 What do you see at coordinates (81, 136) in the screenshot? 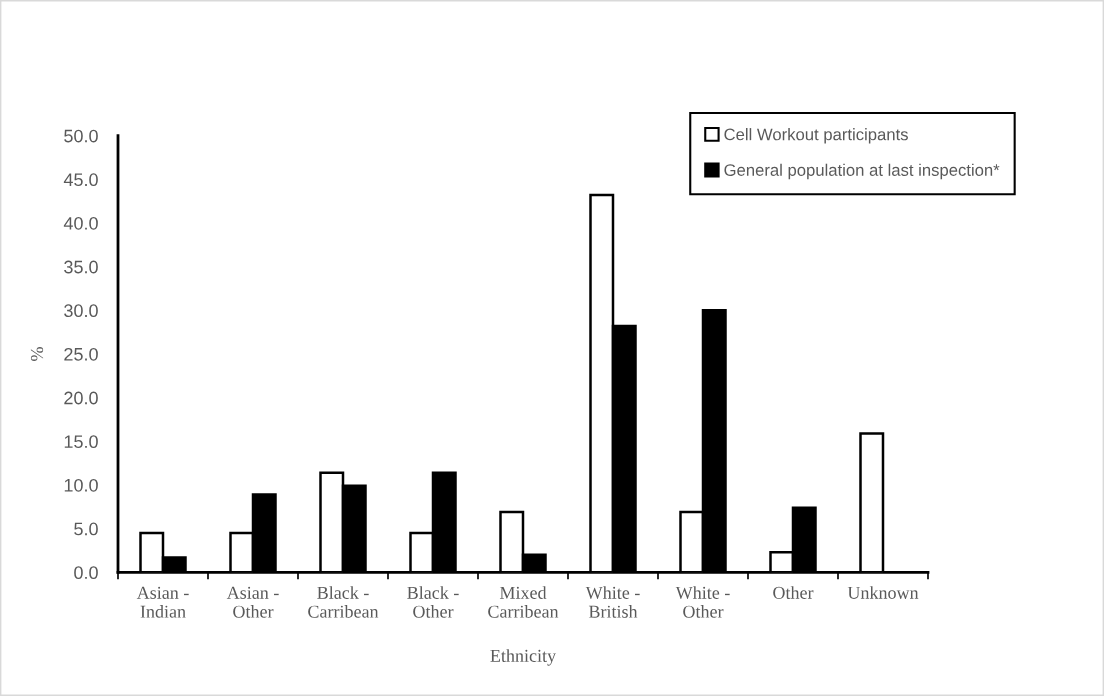
I see `y-tick-label: 50.0` at bounding box center [81, 136].